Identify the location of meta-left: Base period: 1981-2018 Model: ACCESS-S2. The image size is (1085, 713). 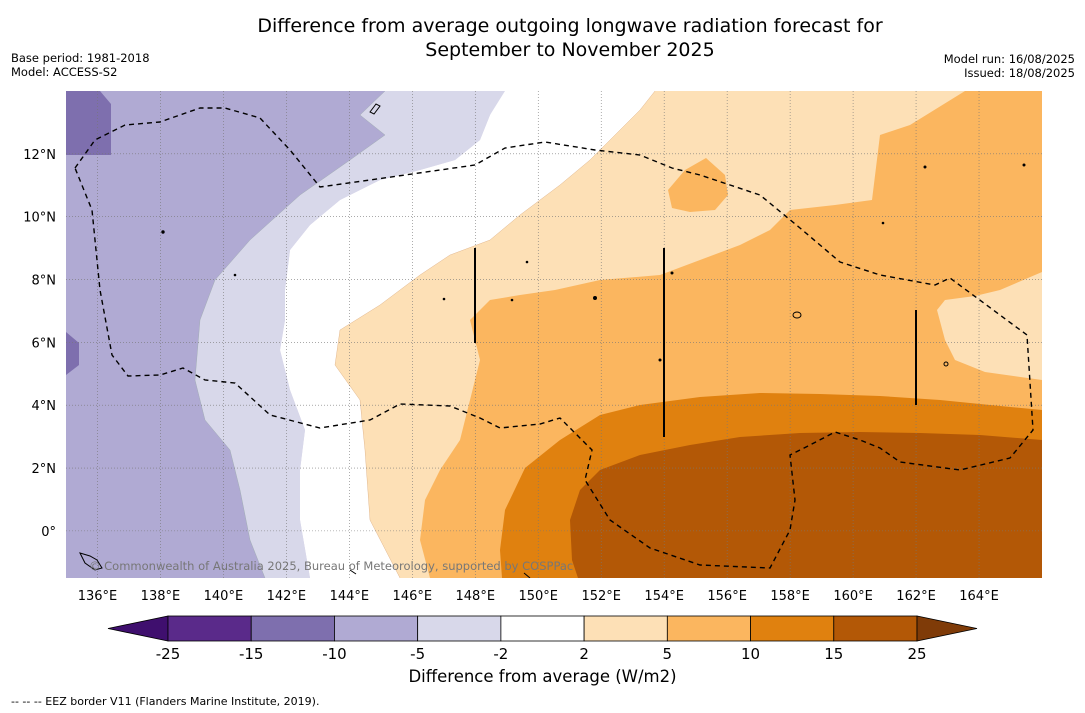
(80, 65).